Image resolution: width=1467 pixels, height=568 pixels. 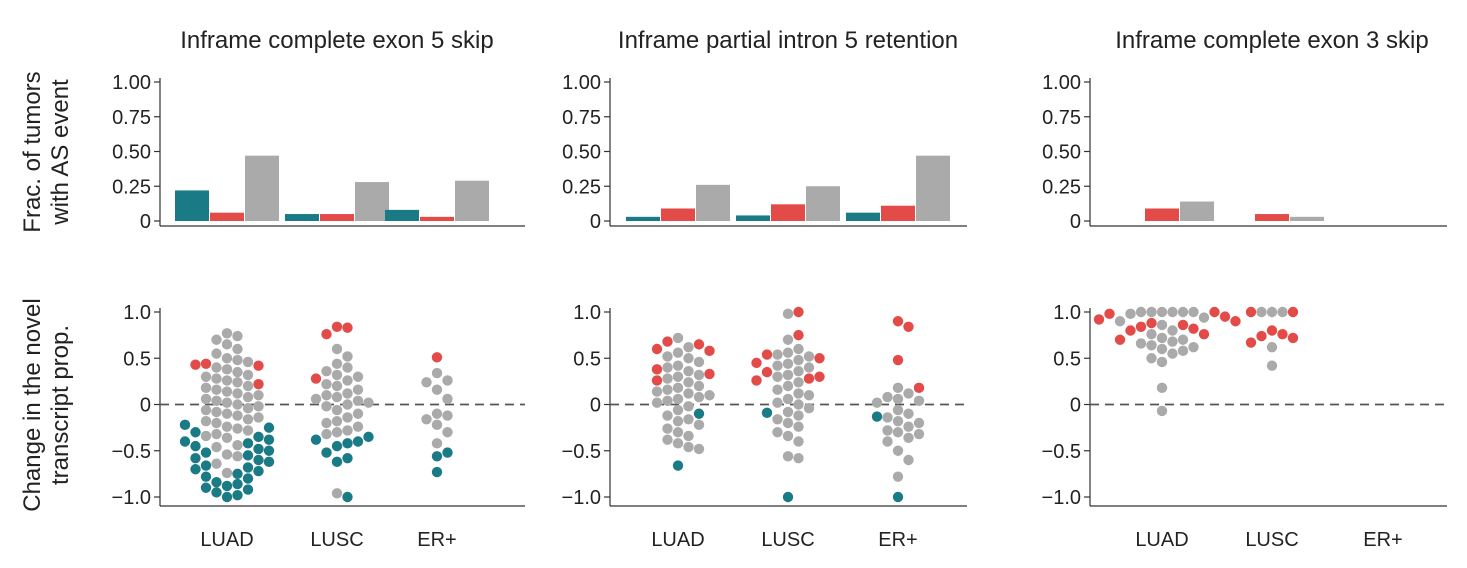 What do you see at coordinates (1061, 187) in the screenshot?
I see `y-tick-label: 0.25` at bounding box center [1061, 187].